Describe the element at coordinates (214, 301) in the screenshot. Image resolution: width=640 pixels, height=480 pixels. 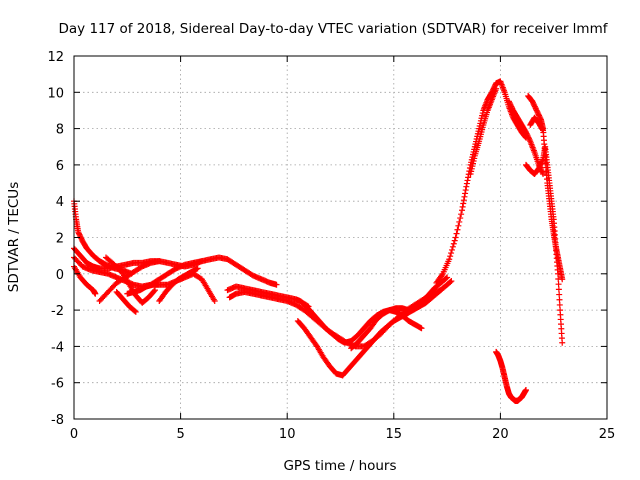
I see `data-point-sat-g` at that location.